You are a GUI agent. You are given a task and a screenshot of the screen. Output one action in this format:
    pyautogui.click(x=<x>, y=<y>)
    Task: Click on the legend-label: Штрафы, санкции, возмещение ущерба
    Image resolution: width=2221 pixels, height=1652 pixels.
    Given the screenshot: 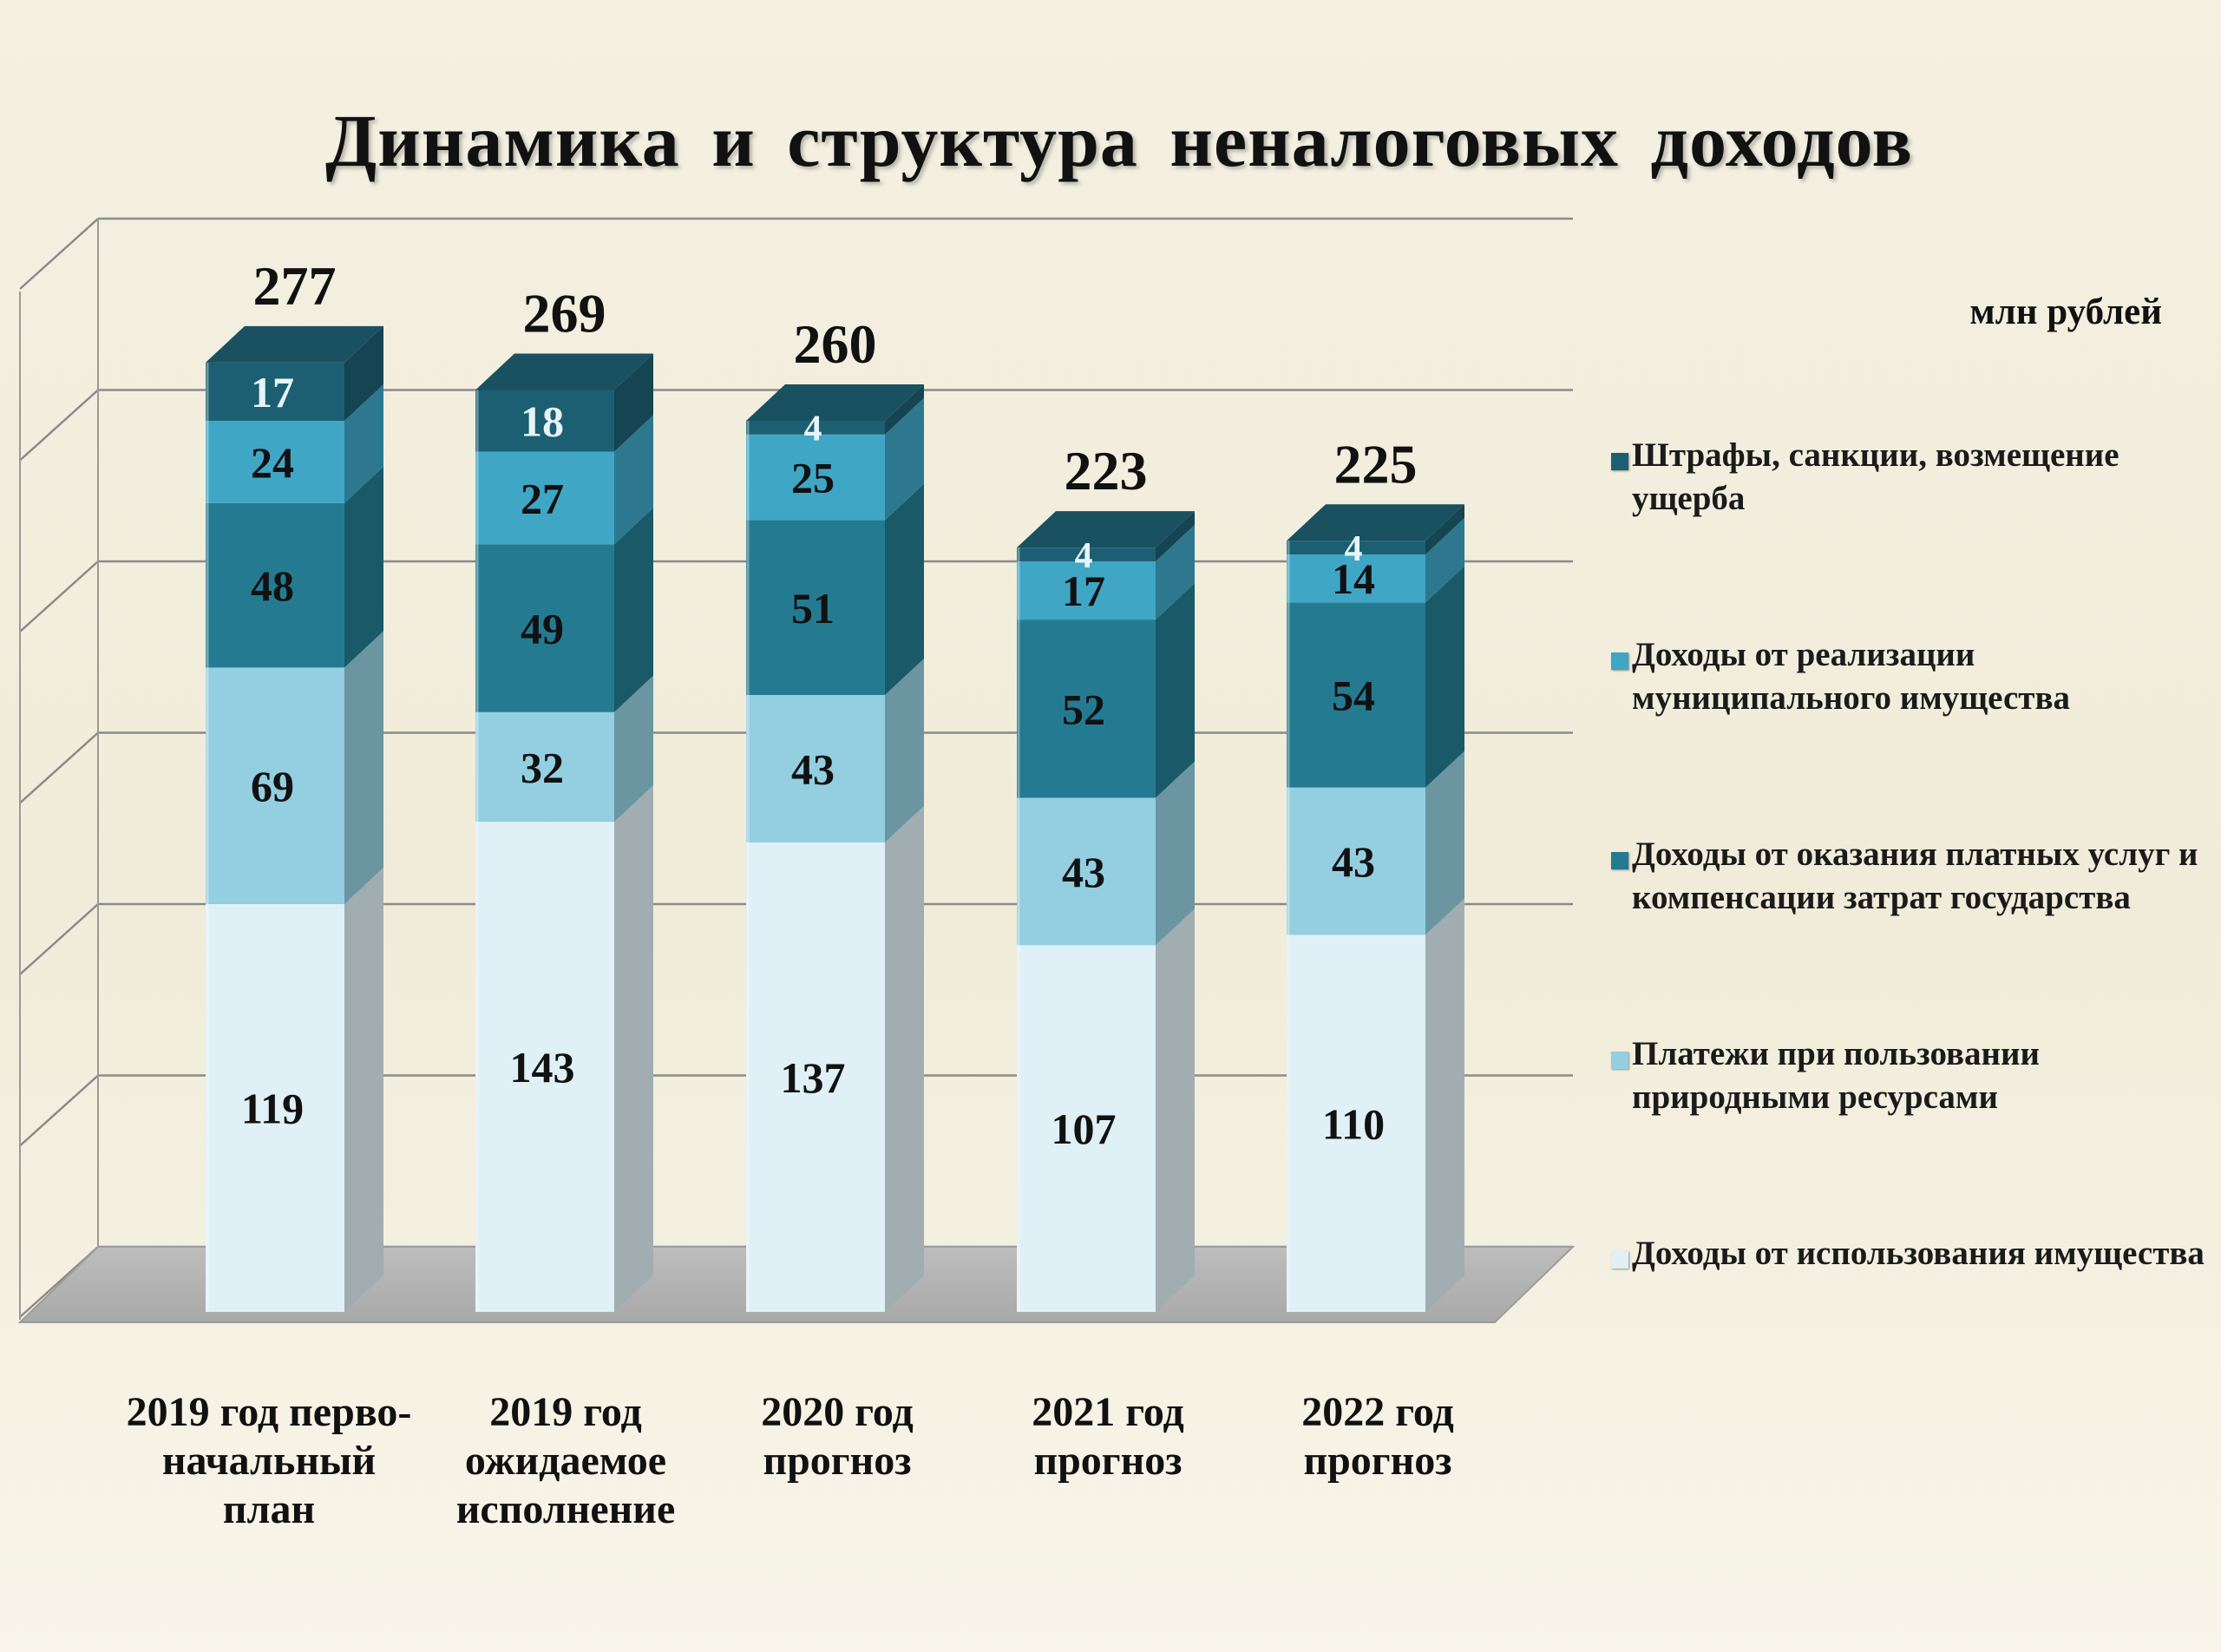 What is the action you would take?
    pyautogui.click(x=1875, y=477)
    